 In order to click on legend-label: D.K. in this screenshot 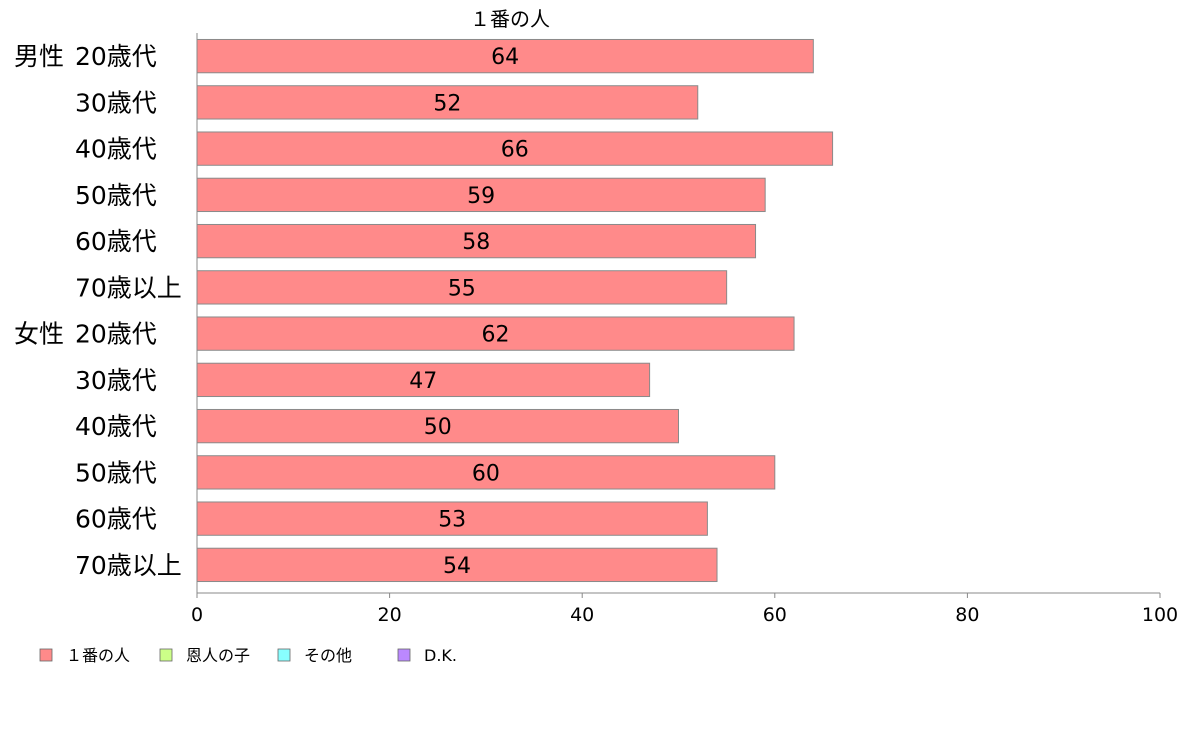, I will do `click(440, 655)`.